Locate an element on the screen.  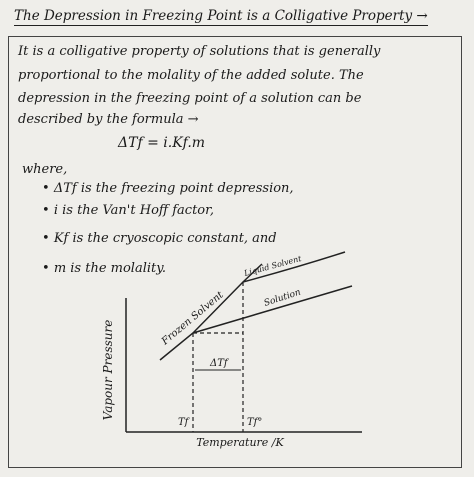
curve-label: Solution is located at coordinates (282, 298).